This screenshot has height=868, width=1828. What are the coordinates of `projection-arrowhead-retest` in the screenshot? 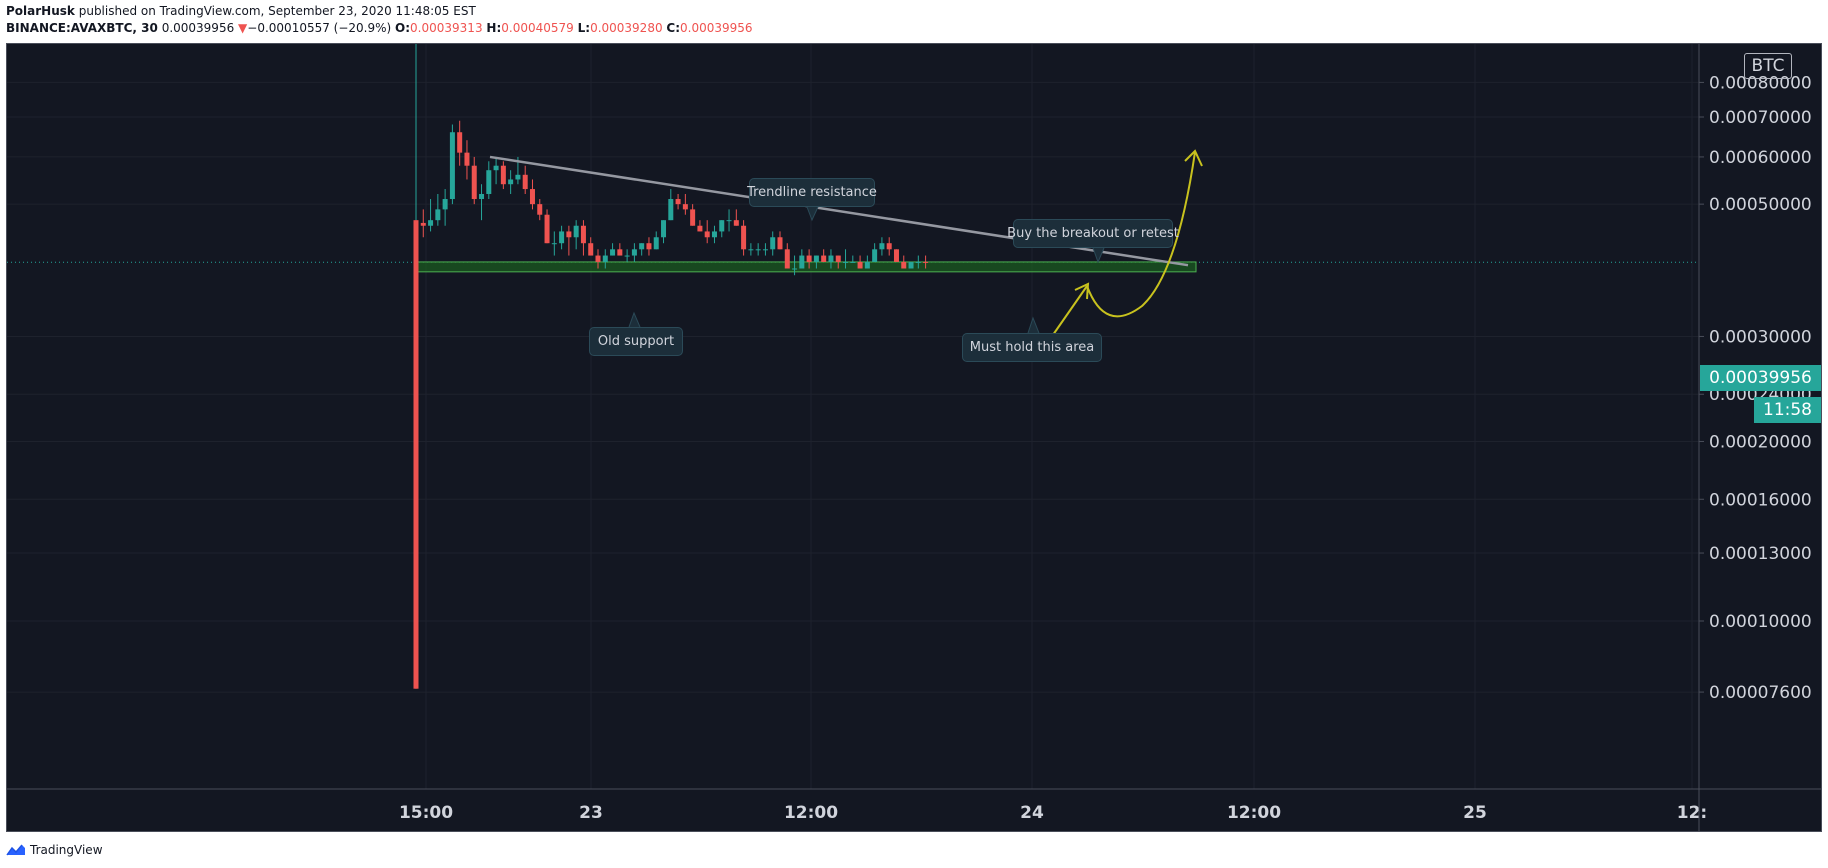 It's located at (1193, 158).